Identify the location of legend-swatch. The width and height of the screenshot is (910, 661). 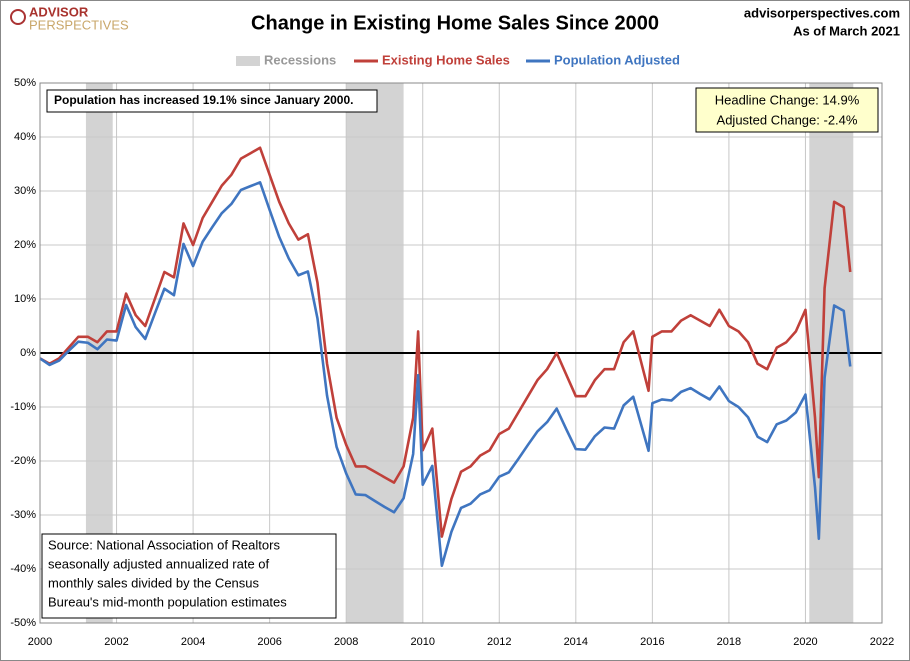
(248, 61).